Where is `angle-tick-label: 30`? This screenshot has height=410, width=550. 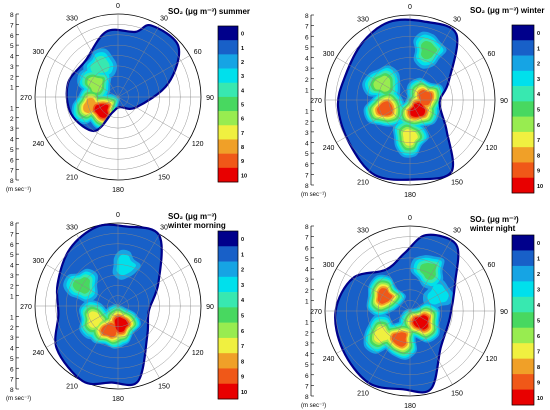
angle-tick-label: 30 is located at coordinates (457, 231).